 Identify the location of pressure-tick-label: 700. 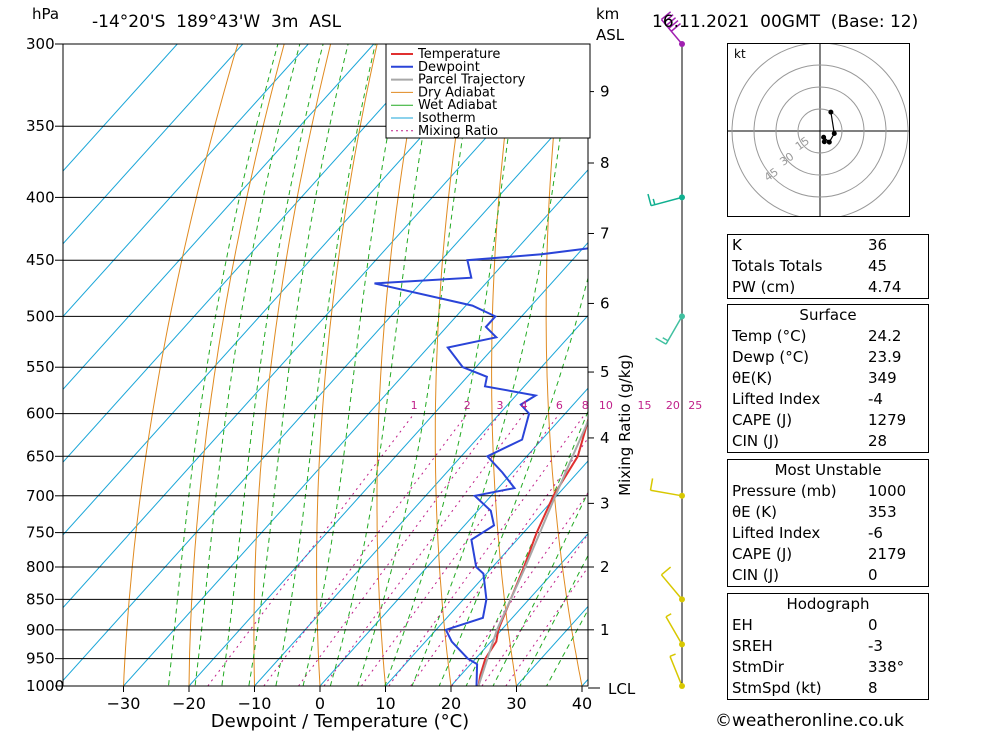
(40, 496).